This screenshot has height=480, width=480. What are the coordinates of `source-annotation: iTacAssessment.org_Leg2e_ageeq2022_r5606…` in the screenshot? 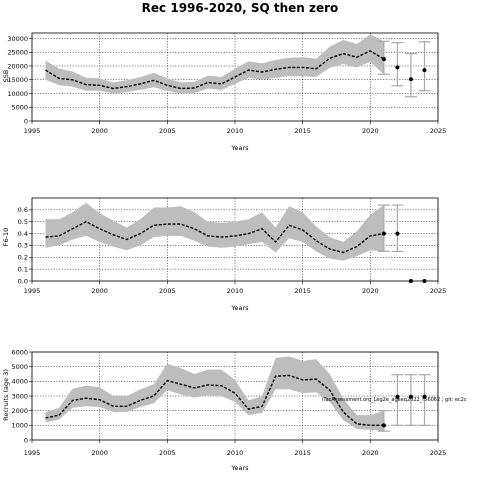 It's located at (394, 400).